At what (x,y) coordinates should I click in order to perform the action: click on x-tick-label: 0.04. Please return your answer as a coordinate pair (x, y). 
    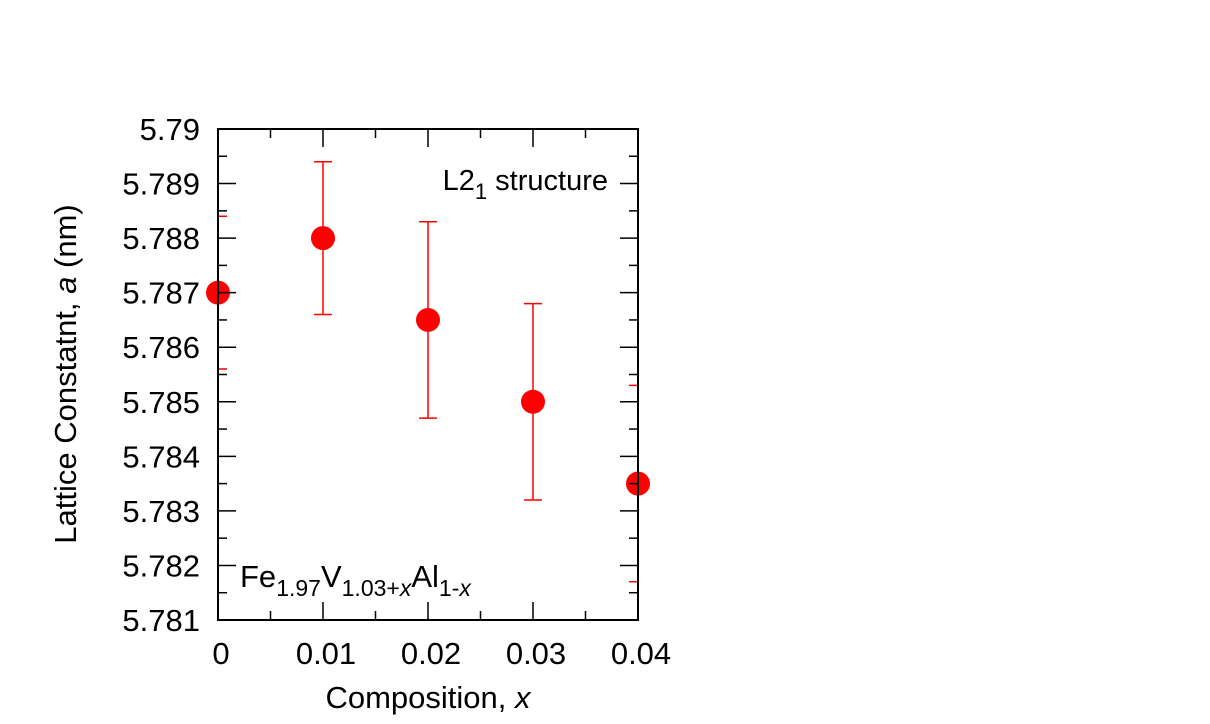
    Looking at the image, I should click on (641, 653).